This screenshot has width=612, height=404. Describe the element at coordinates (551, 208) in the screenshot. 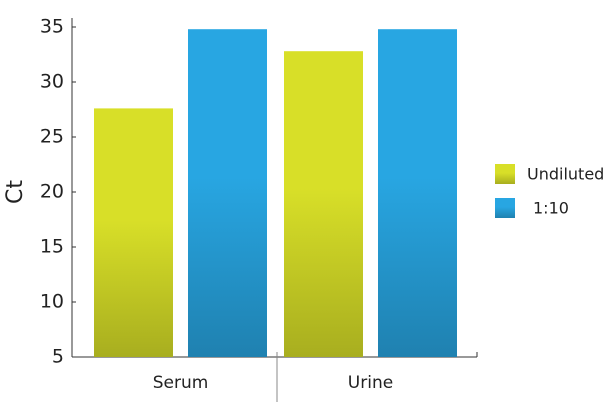

I see `legend-label: 1:10` at that location.